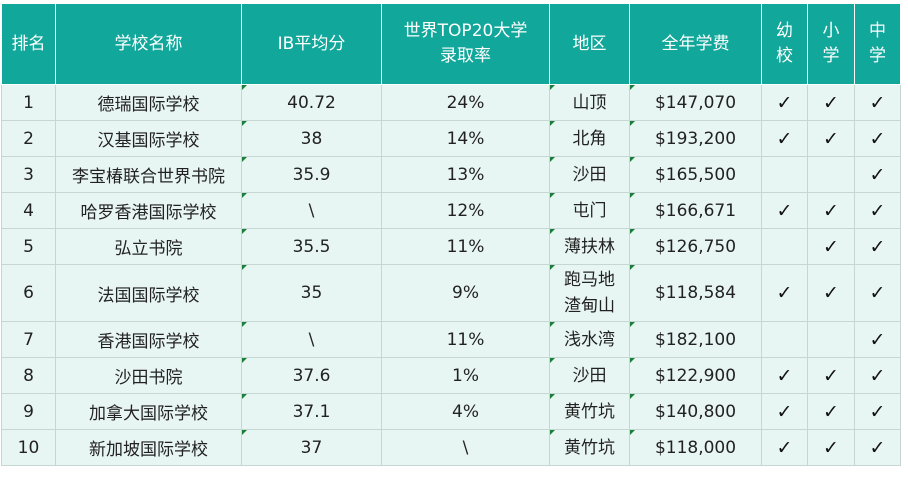 Image resolution: width=908 pixels, height=477 pixels. What do you see at coordinates (465, 138) in the screenshot?
I see `cell-top20-rate: 14%` at bounding box center [465, 138].